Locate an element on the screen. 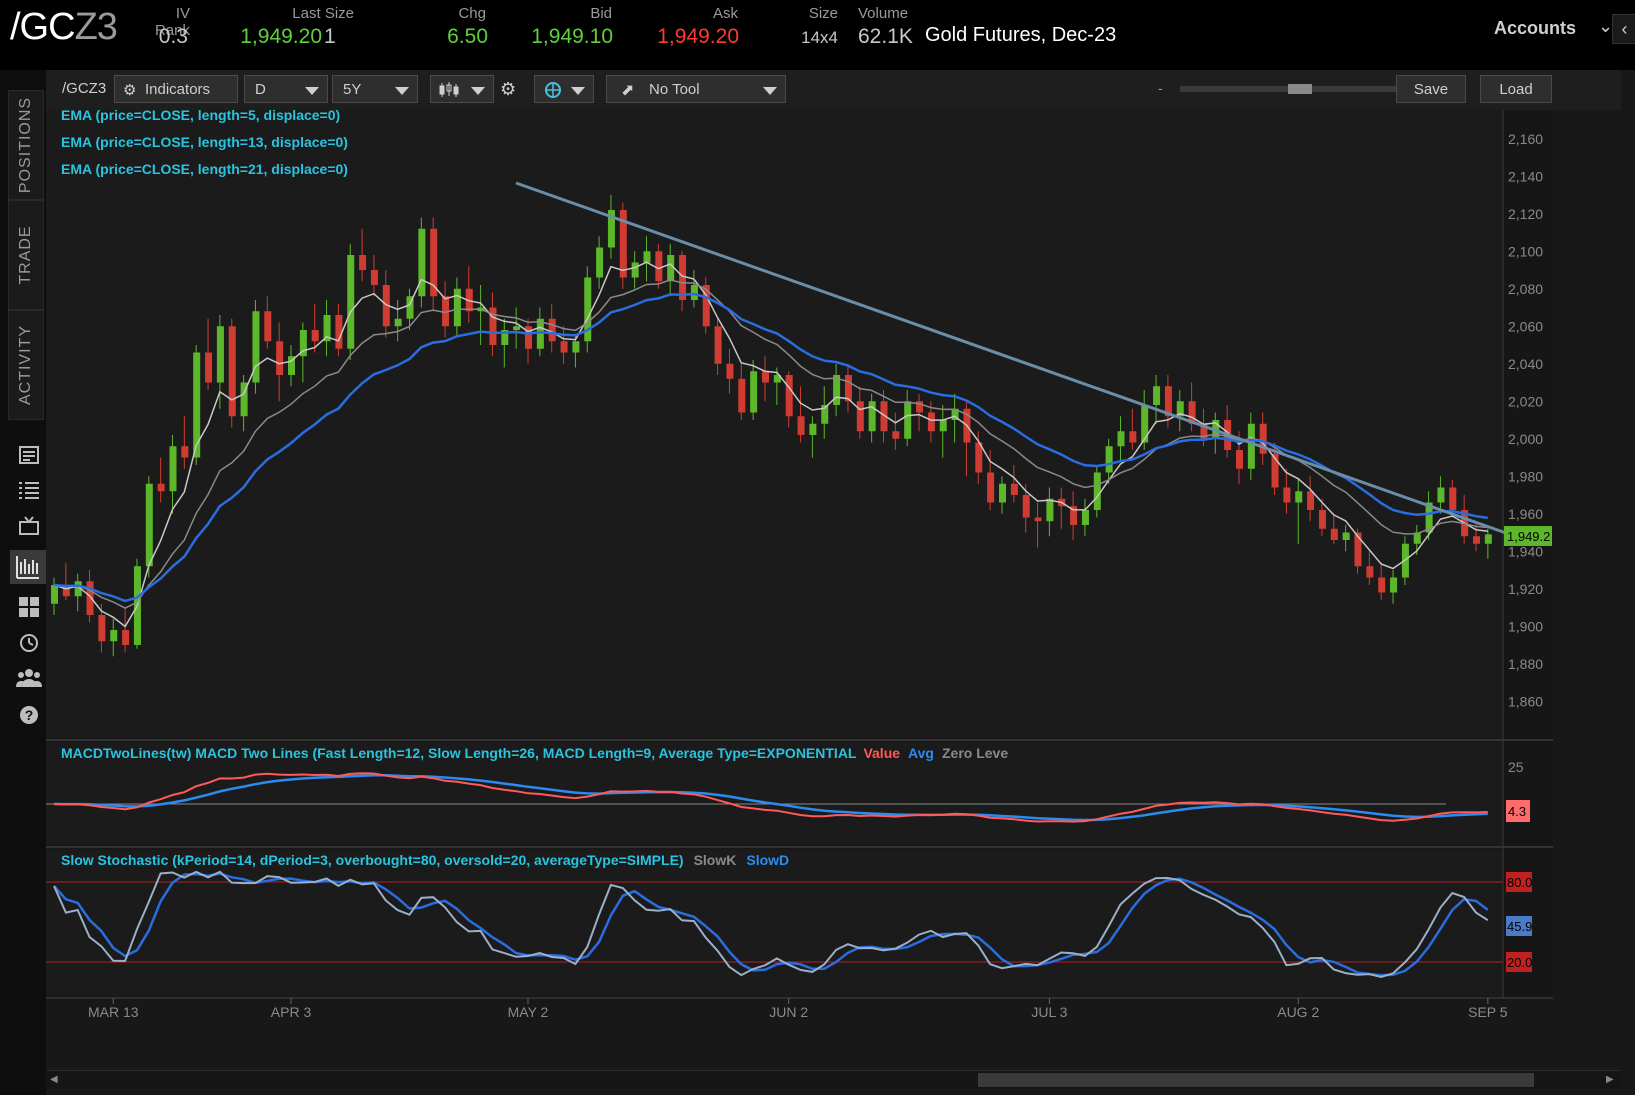 The image size is (1635, 1095). drawing-tool-select: ⬈ No Tool is located at coordinates (696, 89).